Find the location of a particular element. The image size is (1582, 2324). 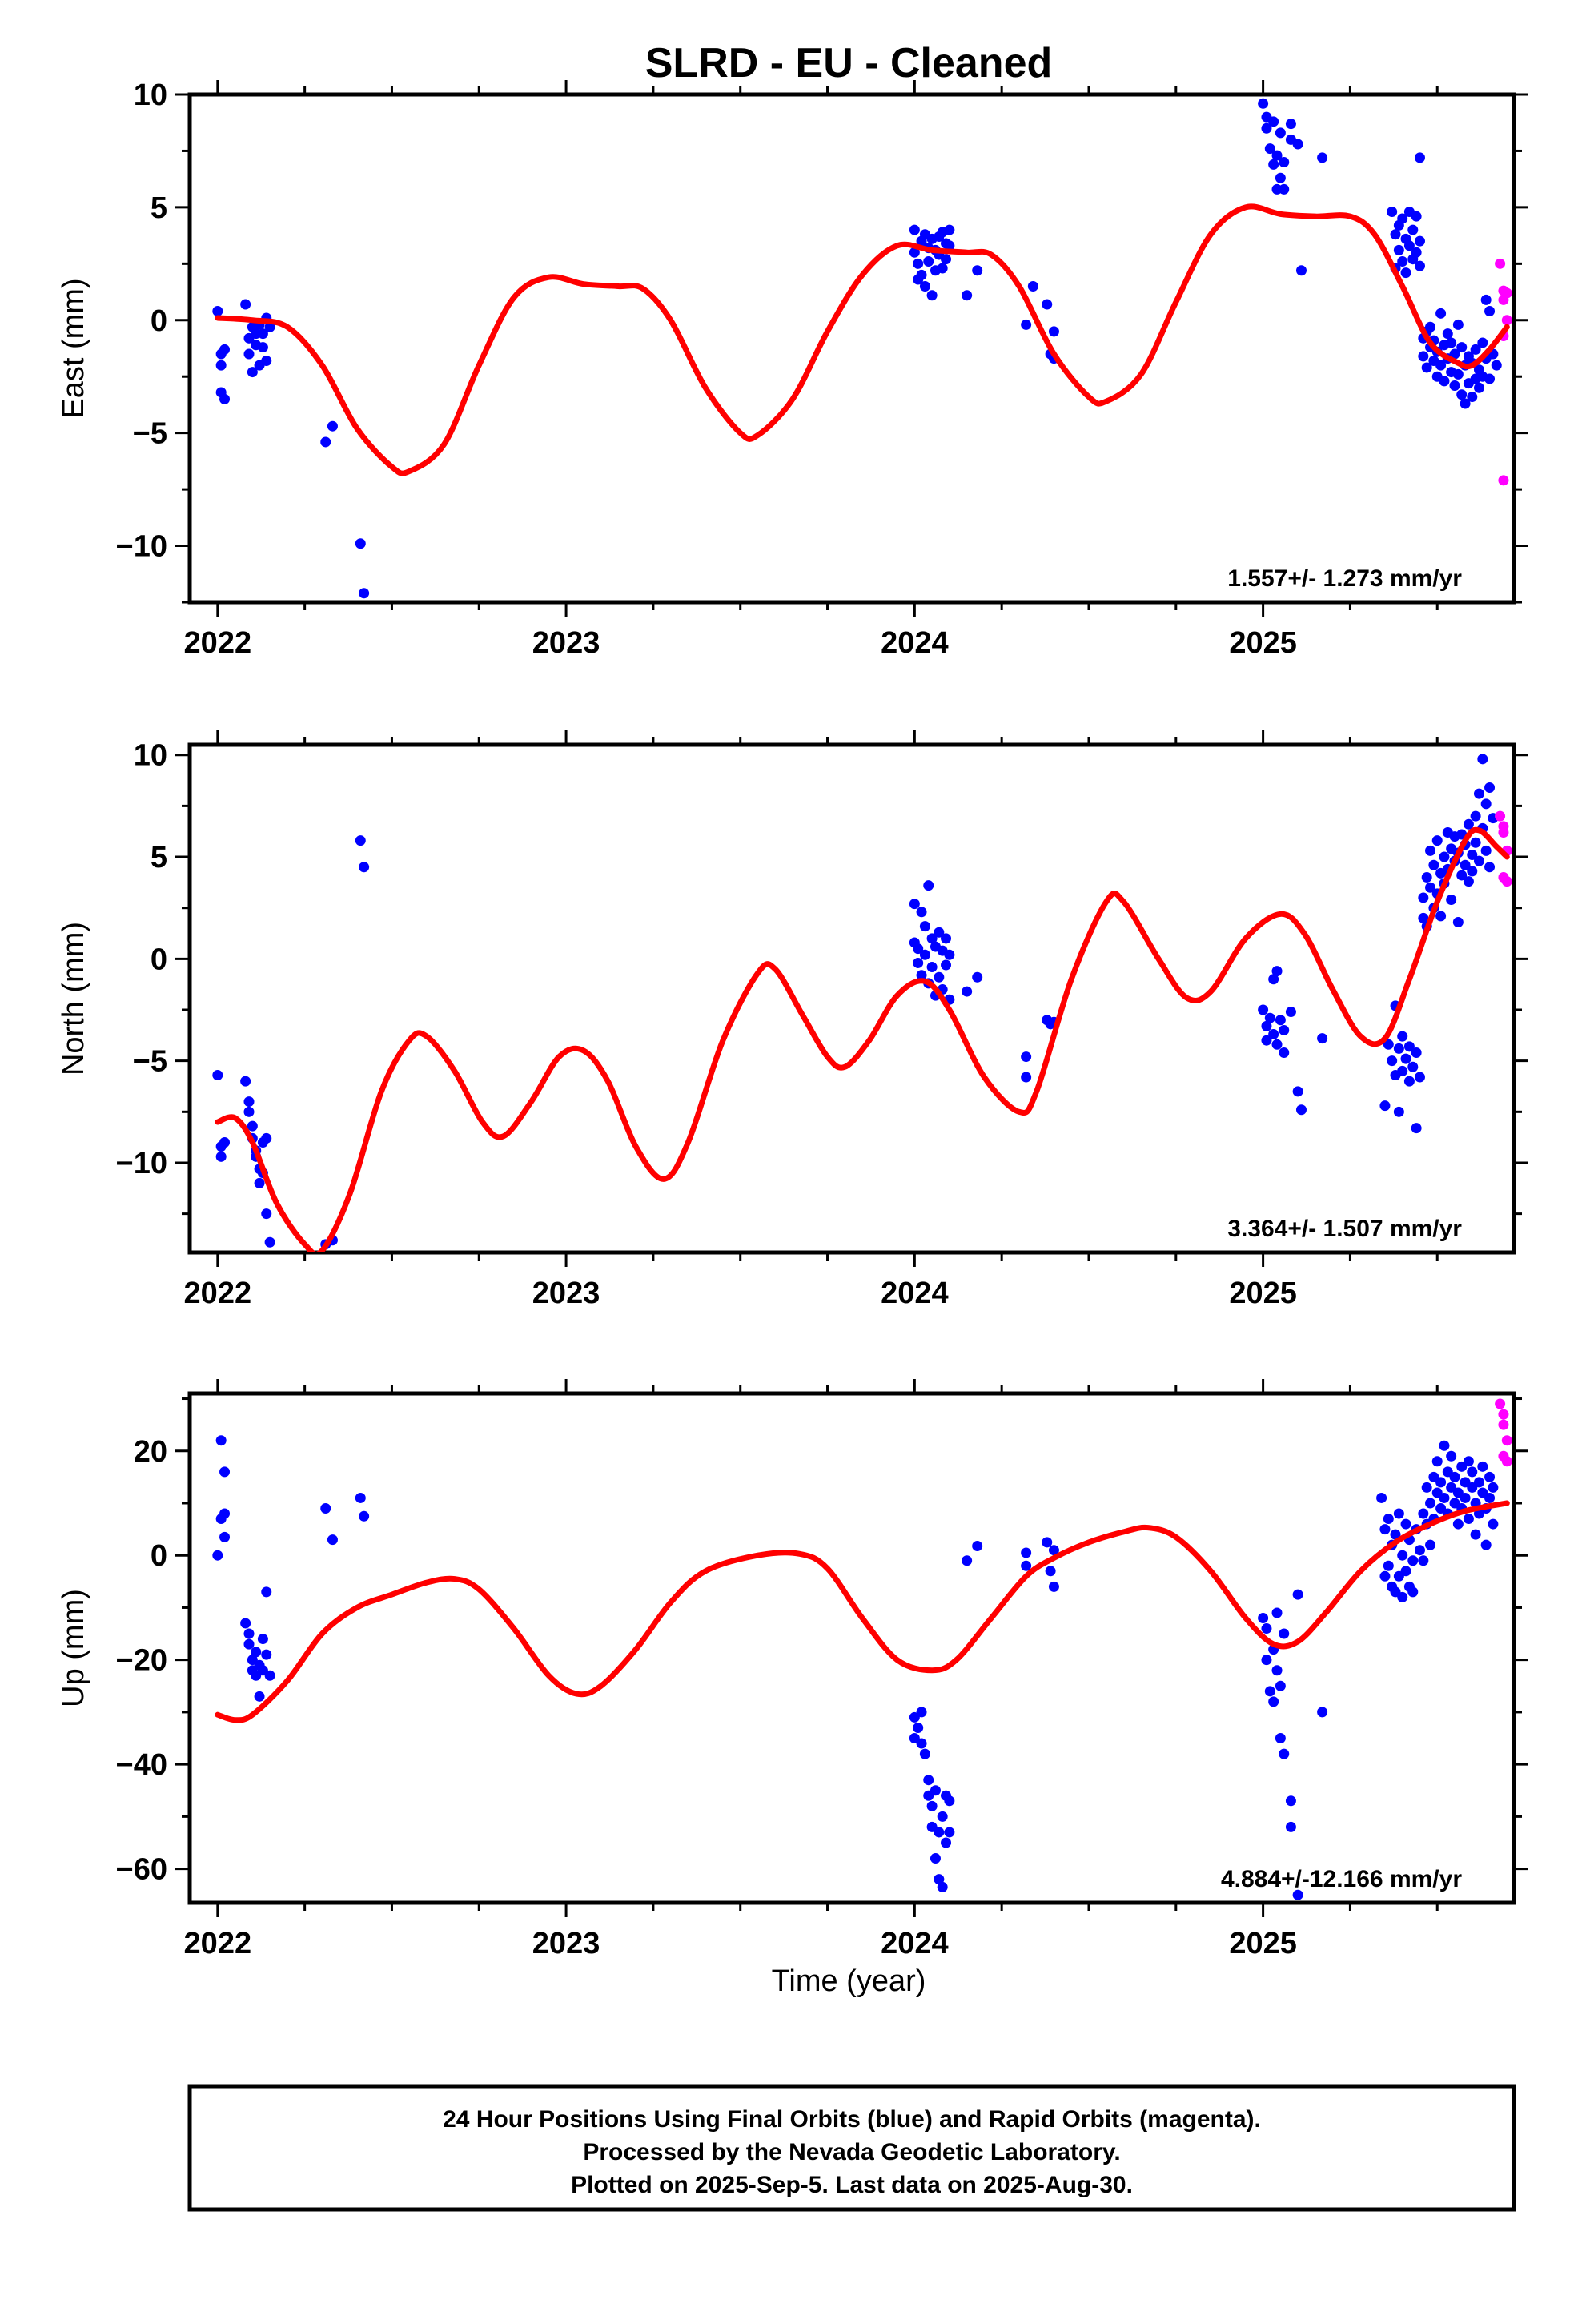

y-tick-label: 0 is located at coordinates (159, 321).